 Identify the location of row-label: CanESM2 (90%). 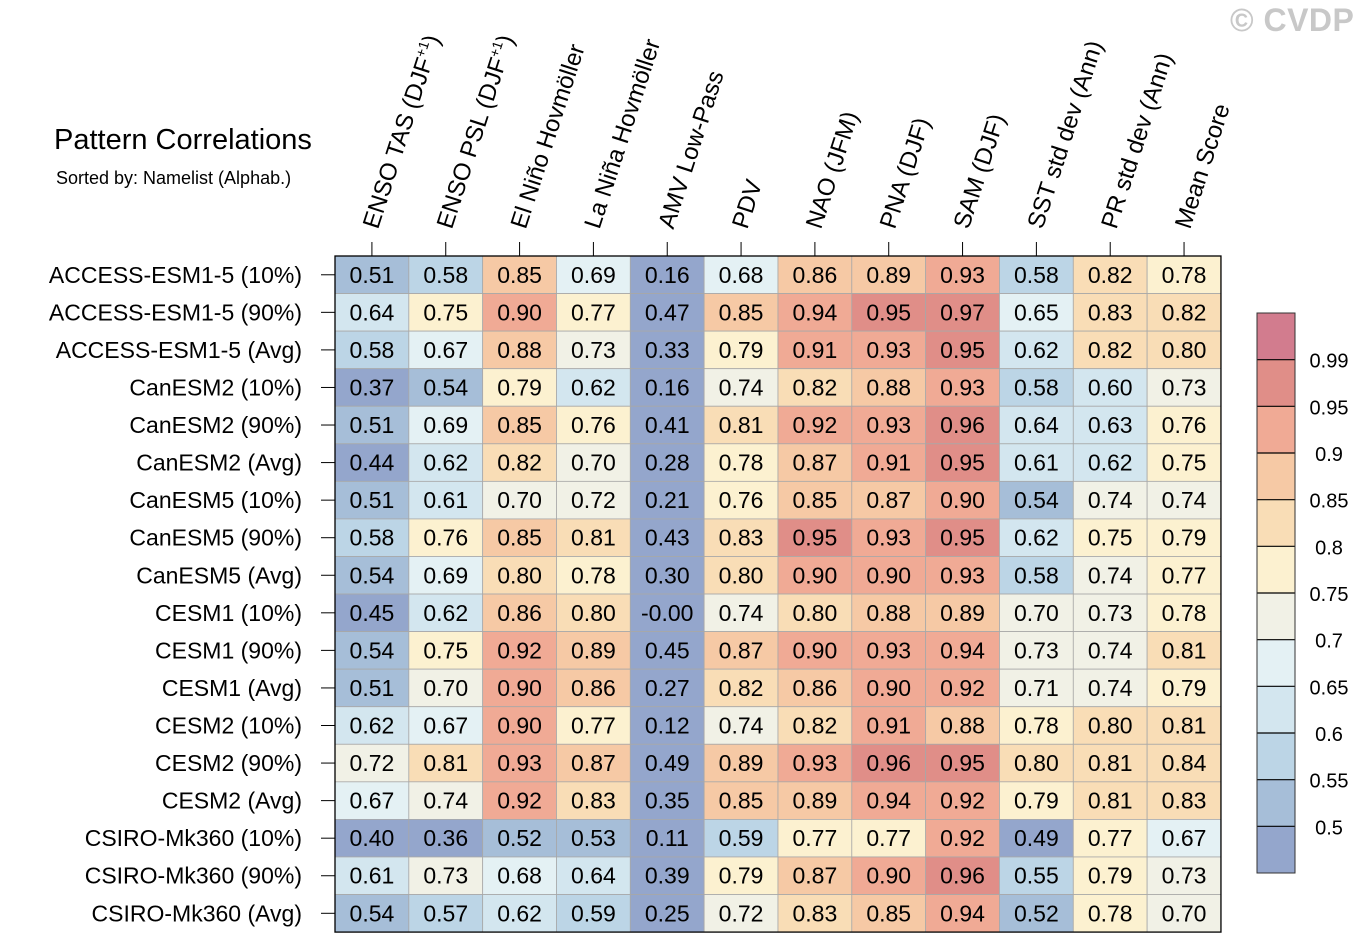
(215, 425).